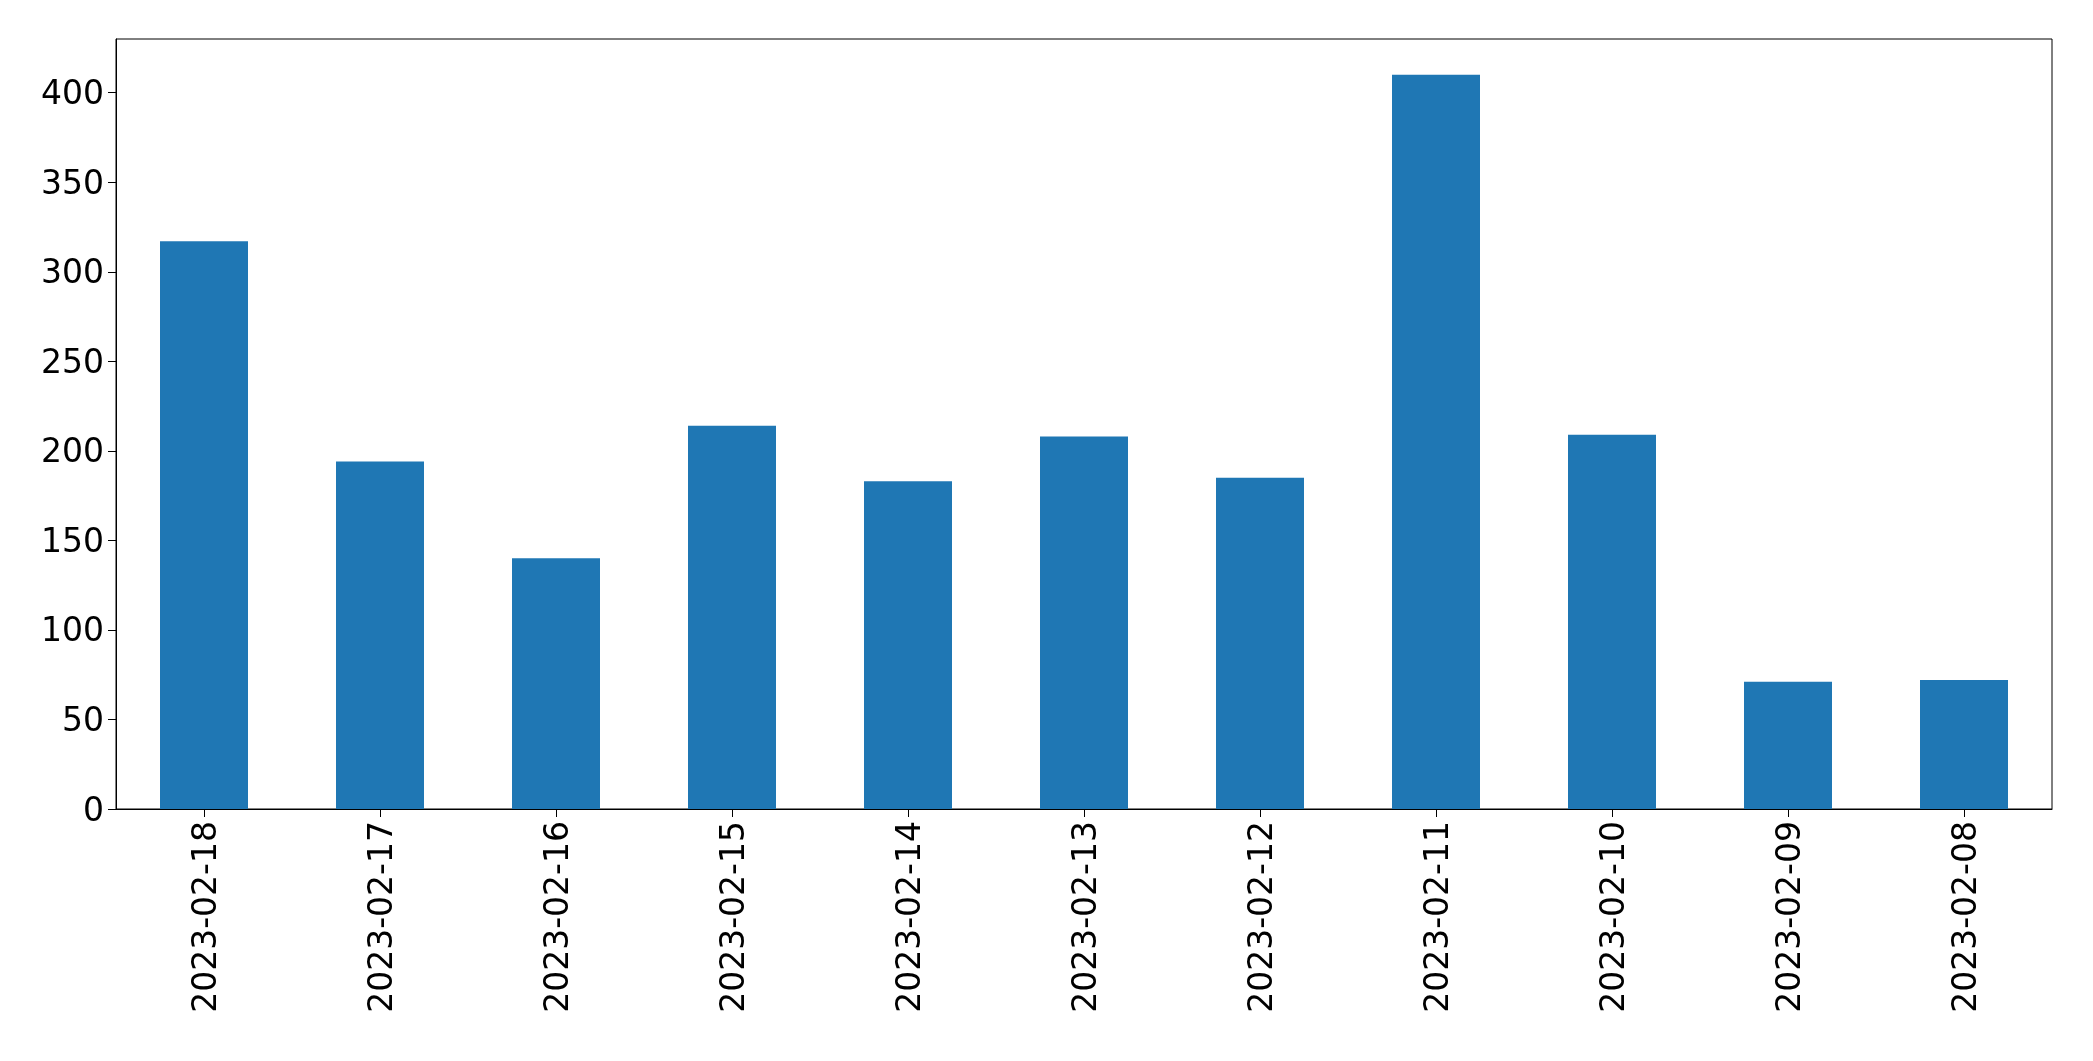  Describe the element at coordinates (1260, 917) in the screenshot. I see `x-tick-label: 2023-02-12` at that location.